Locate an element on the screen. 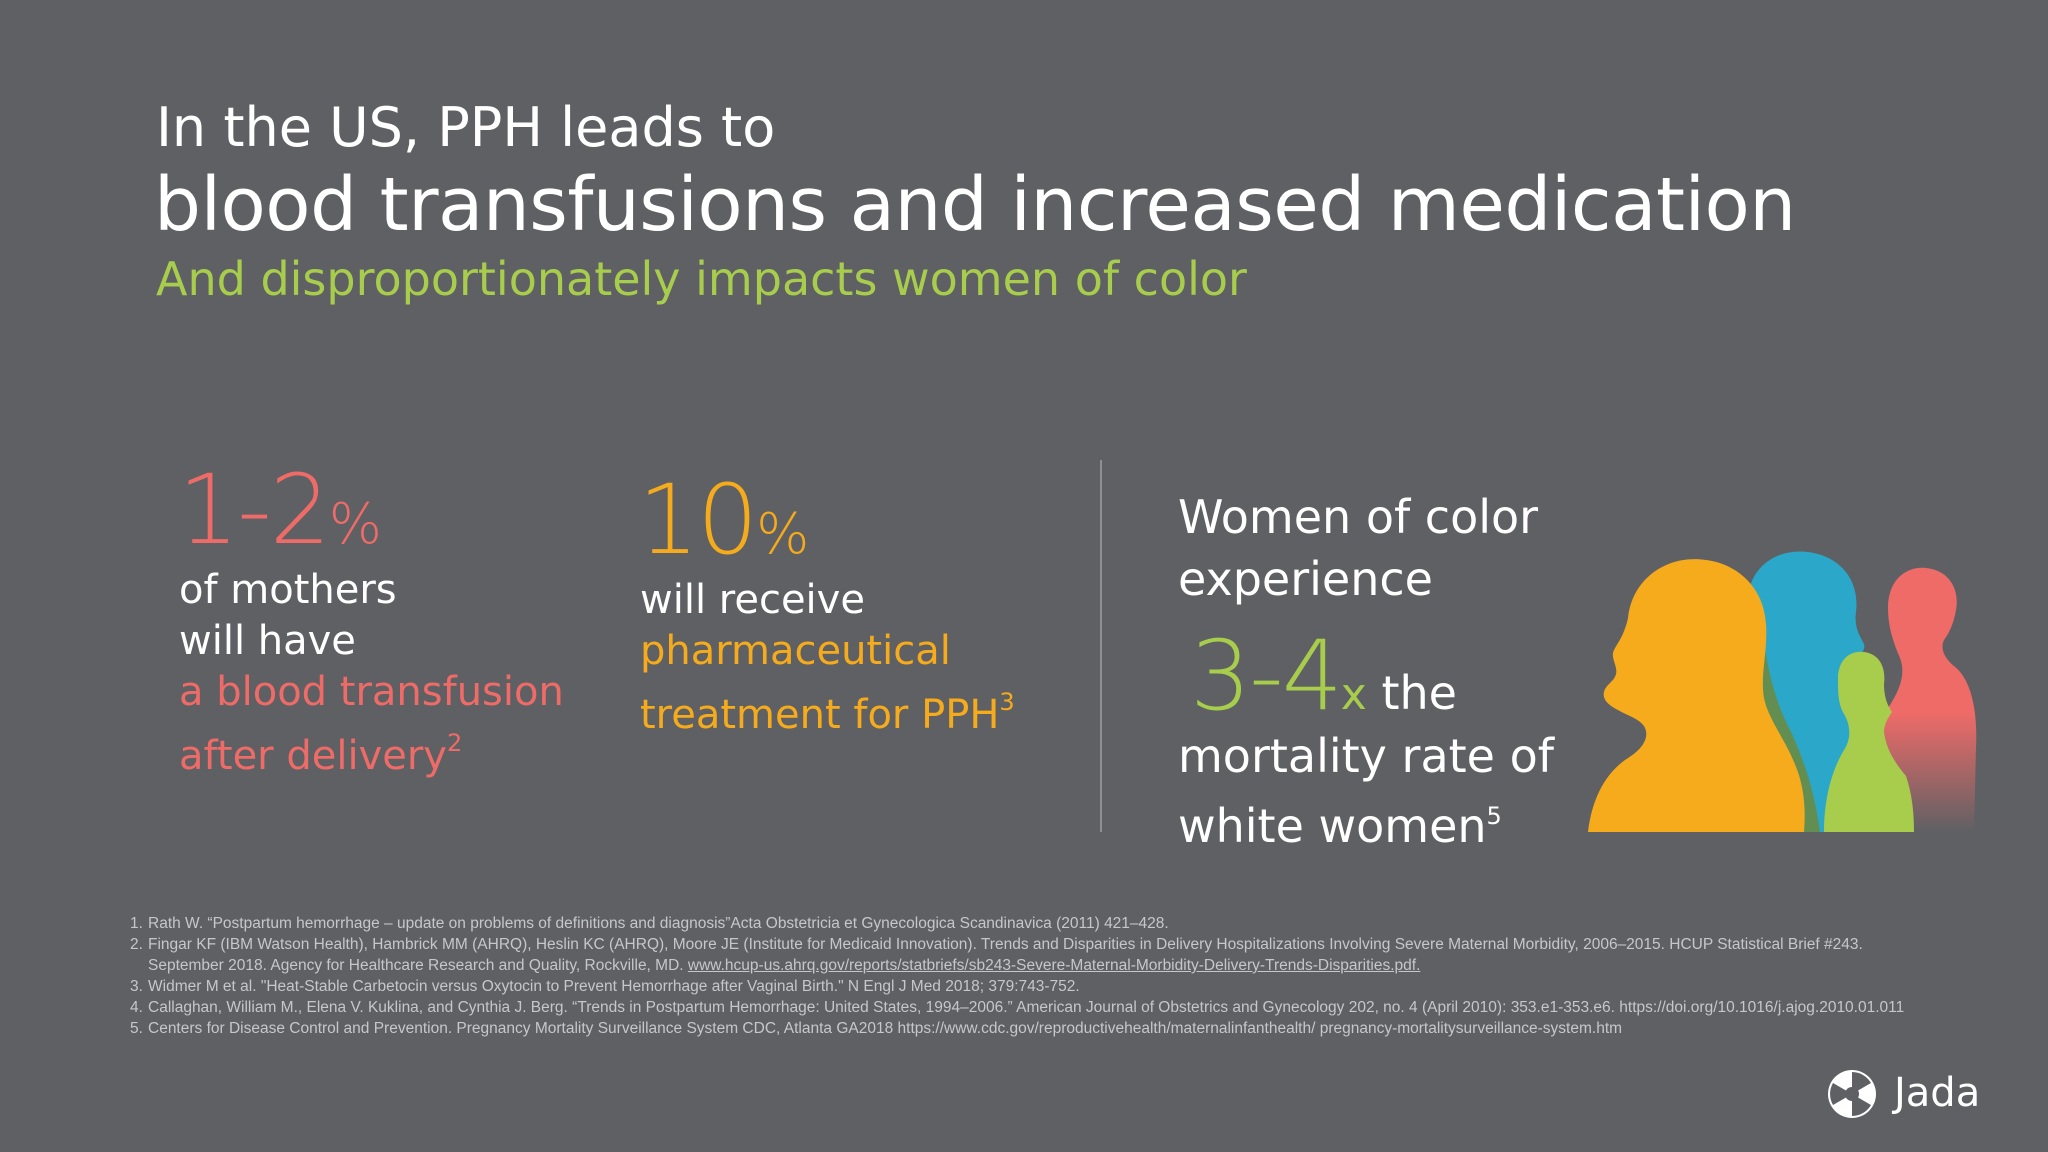 Image resolution: width=2048 pixels, height=1152 pixels. stat-3-after-number: the is located at coordinates (1411, 693).